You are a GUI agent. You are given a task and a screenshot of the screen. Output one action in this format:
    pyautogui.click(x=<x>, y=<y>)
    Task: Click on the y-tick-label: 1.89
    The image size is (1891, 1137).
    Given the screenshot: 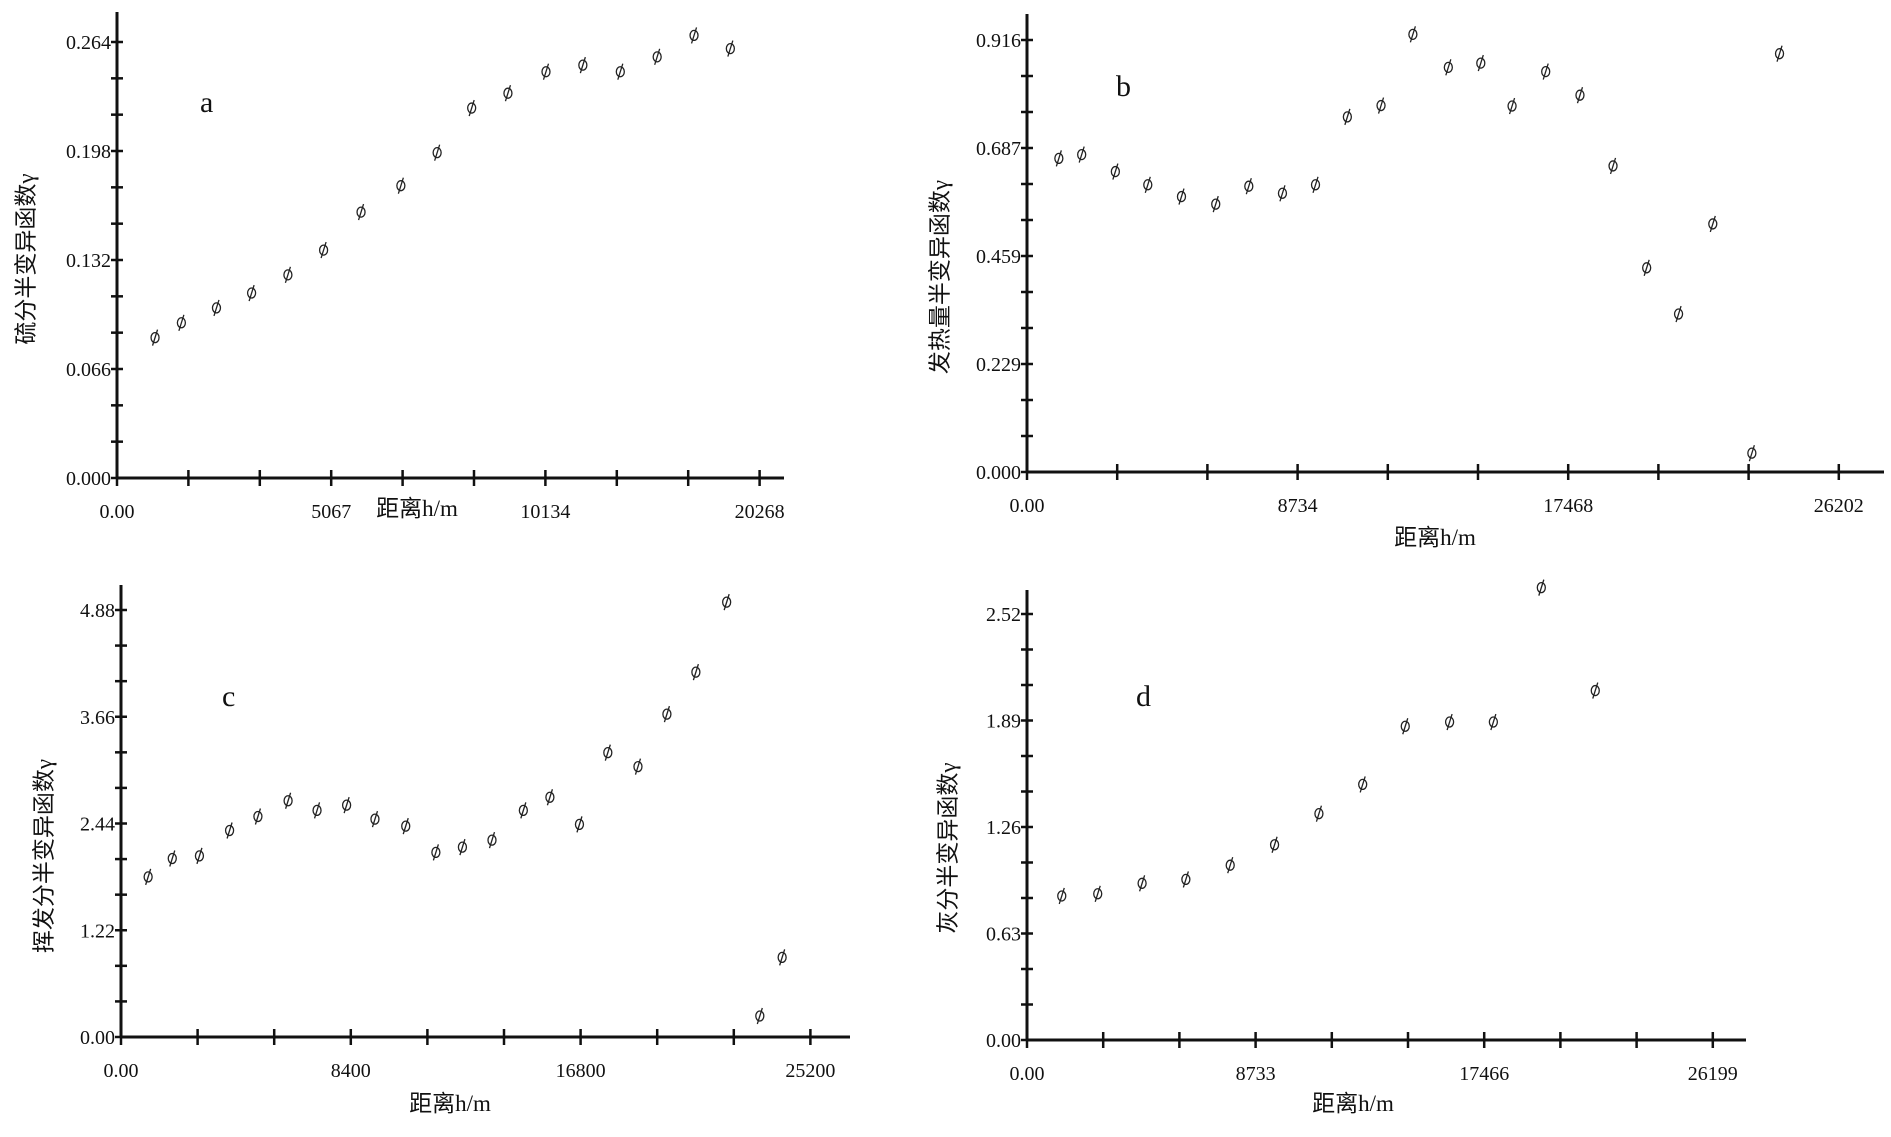 What is the action you would take?
    pyautogui.click(x=1003, y=722)
    